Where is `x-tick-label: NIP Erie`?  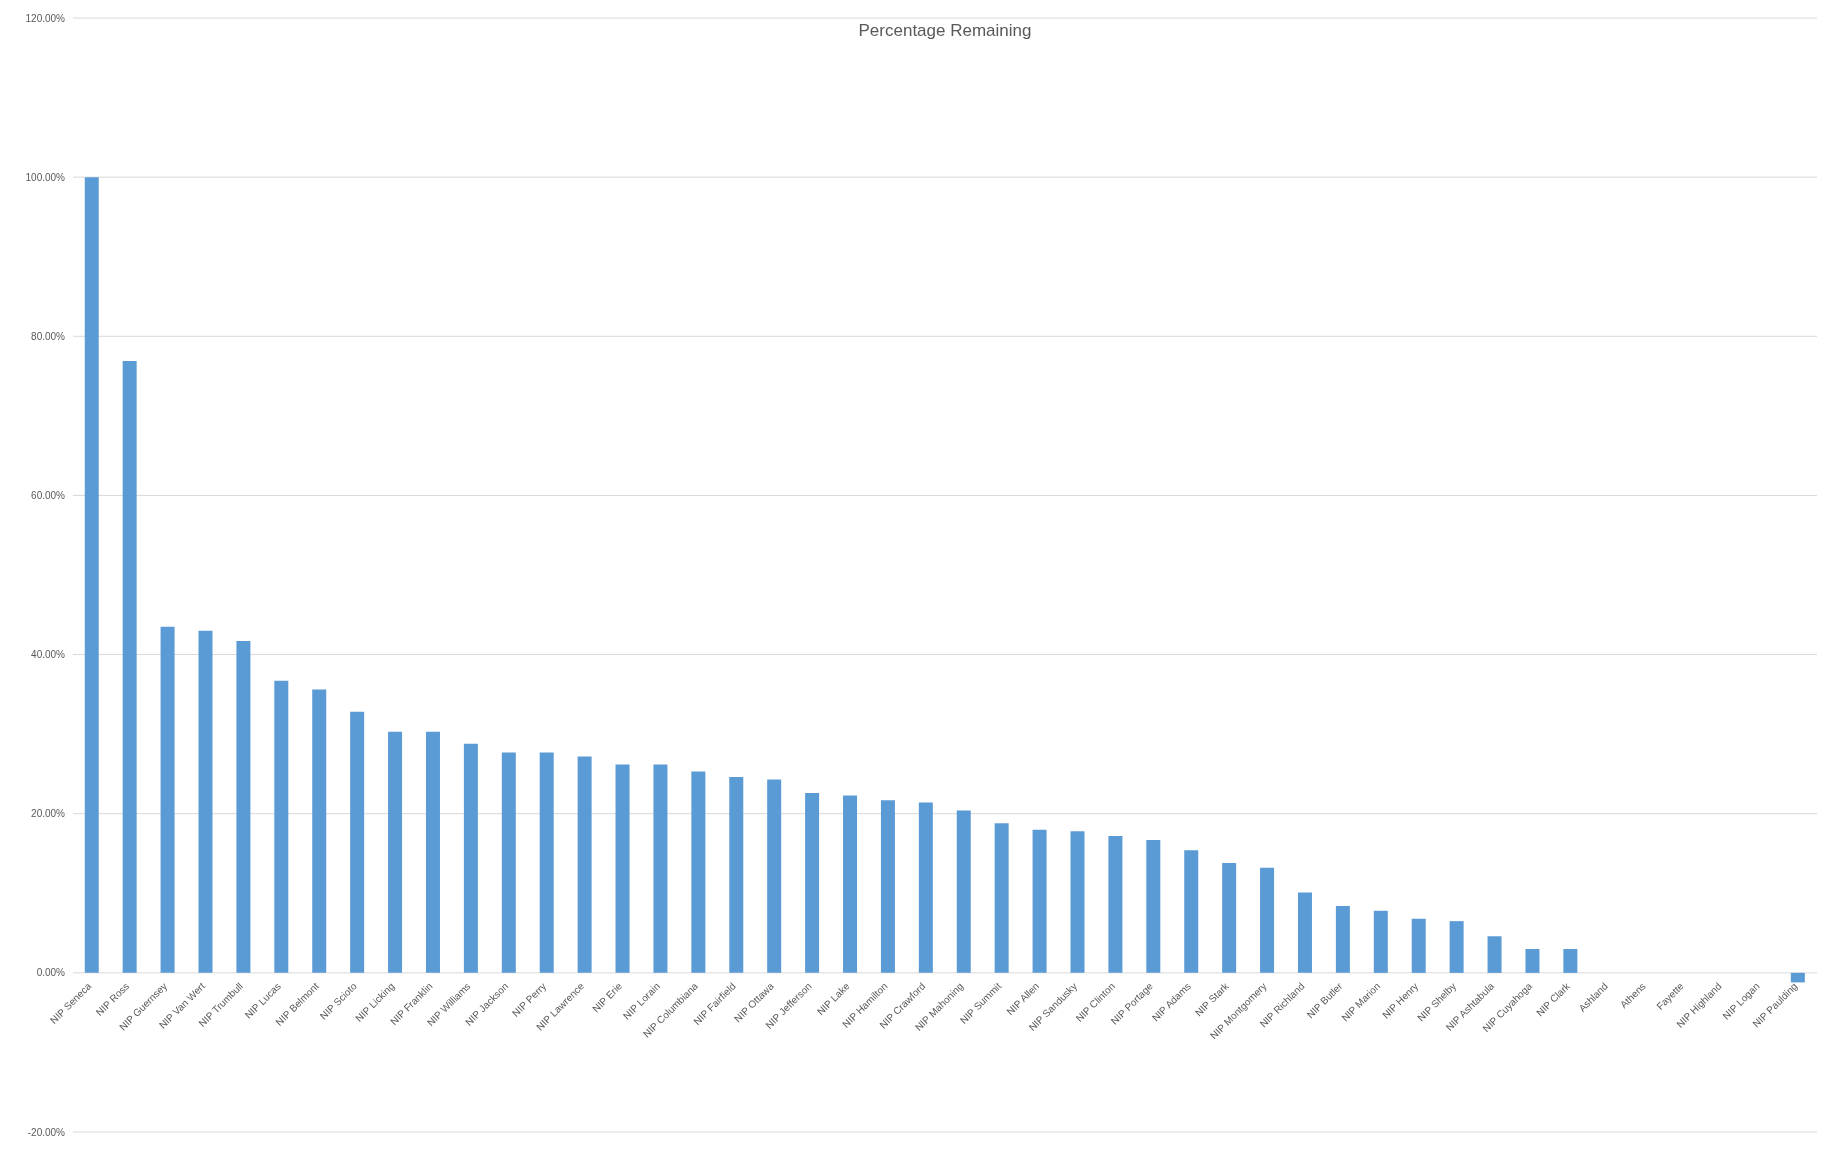
x-tick-label: NIP Erie is located at coordinates (607, 997).